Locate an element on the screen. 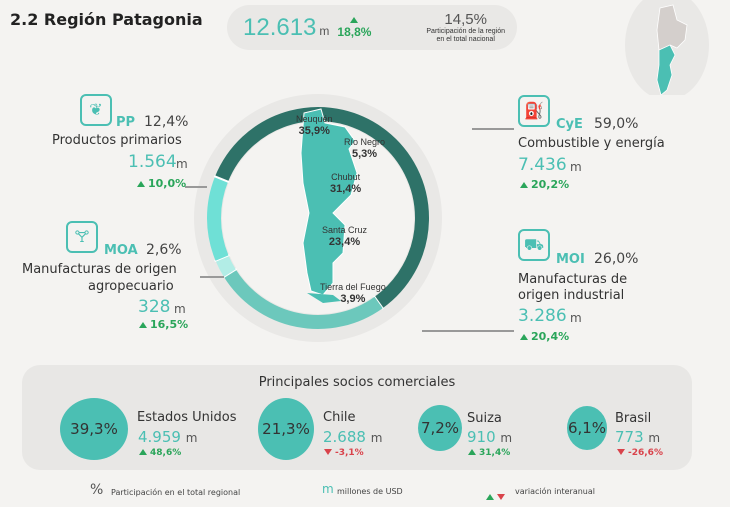 This screenshot has width=730, height=507. partner-usa-variation: 48,6% is located at coordinates (160, 453).